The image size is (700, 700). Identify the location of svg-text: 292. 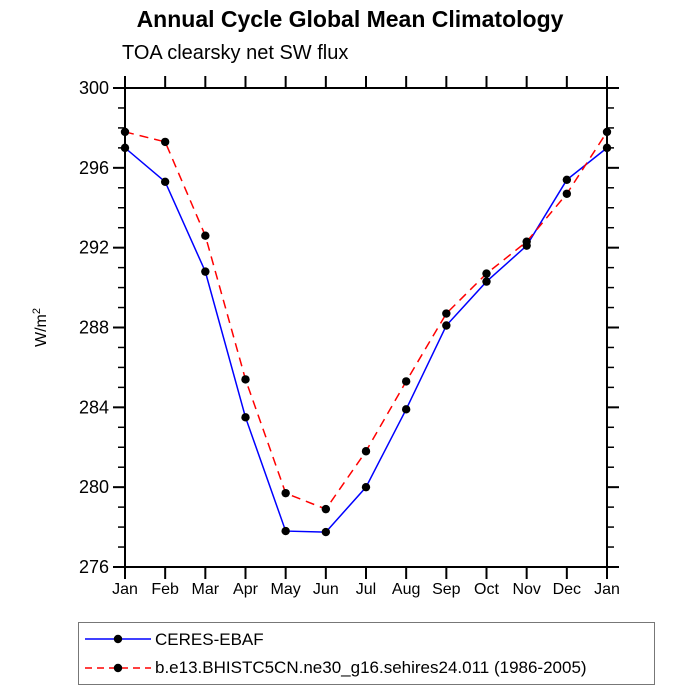
(94, 248).